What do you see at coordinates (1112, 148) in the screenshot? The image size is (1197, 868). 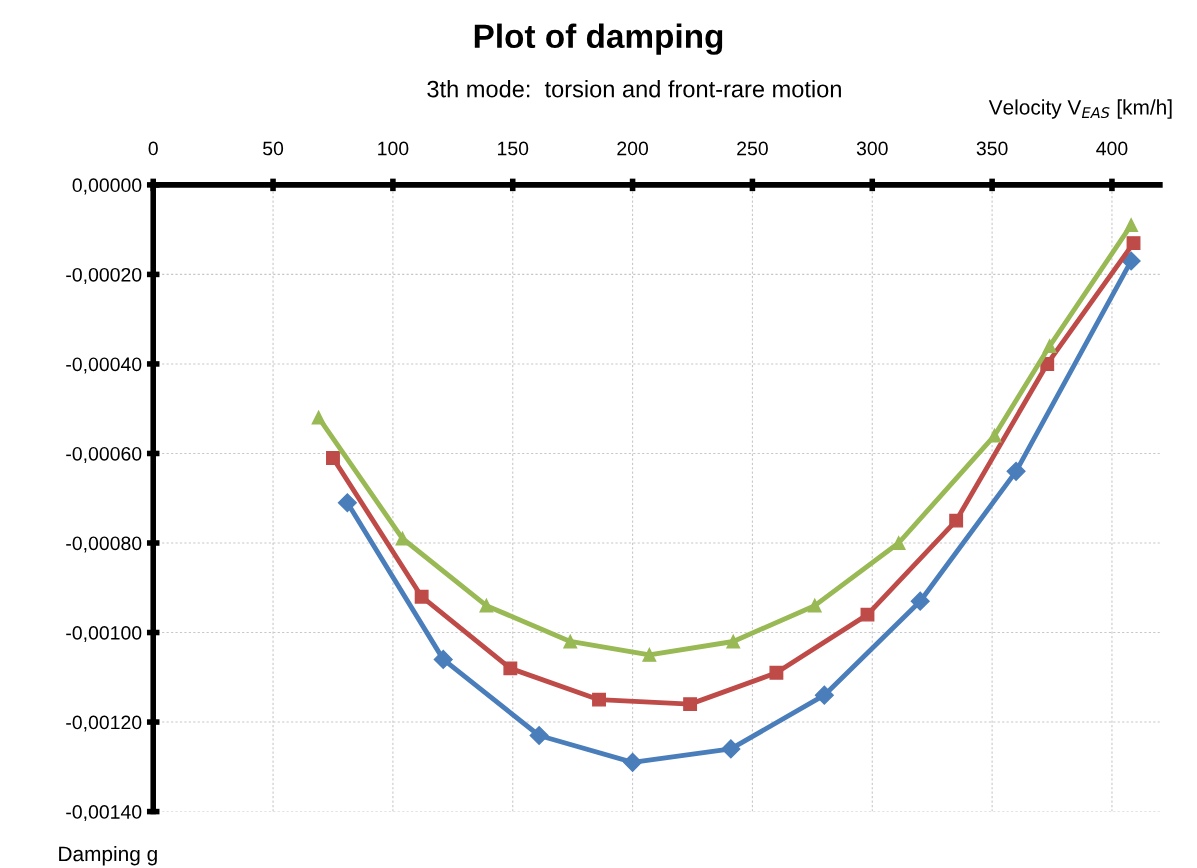 I see `x-tick-label: 400` at bounding box center [1112, 148].